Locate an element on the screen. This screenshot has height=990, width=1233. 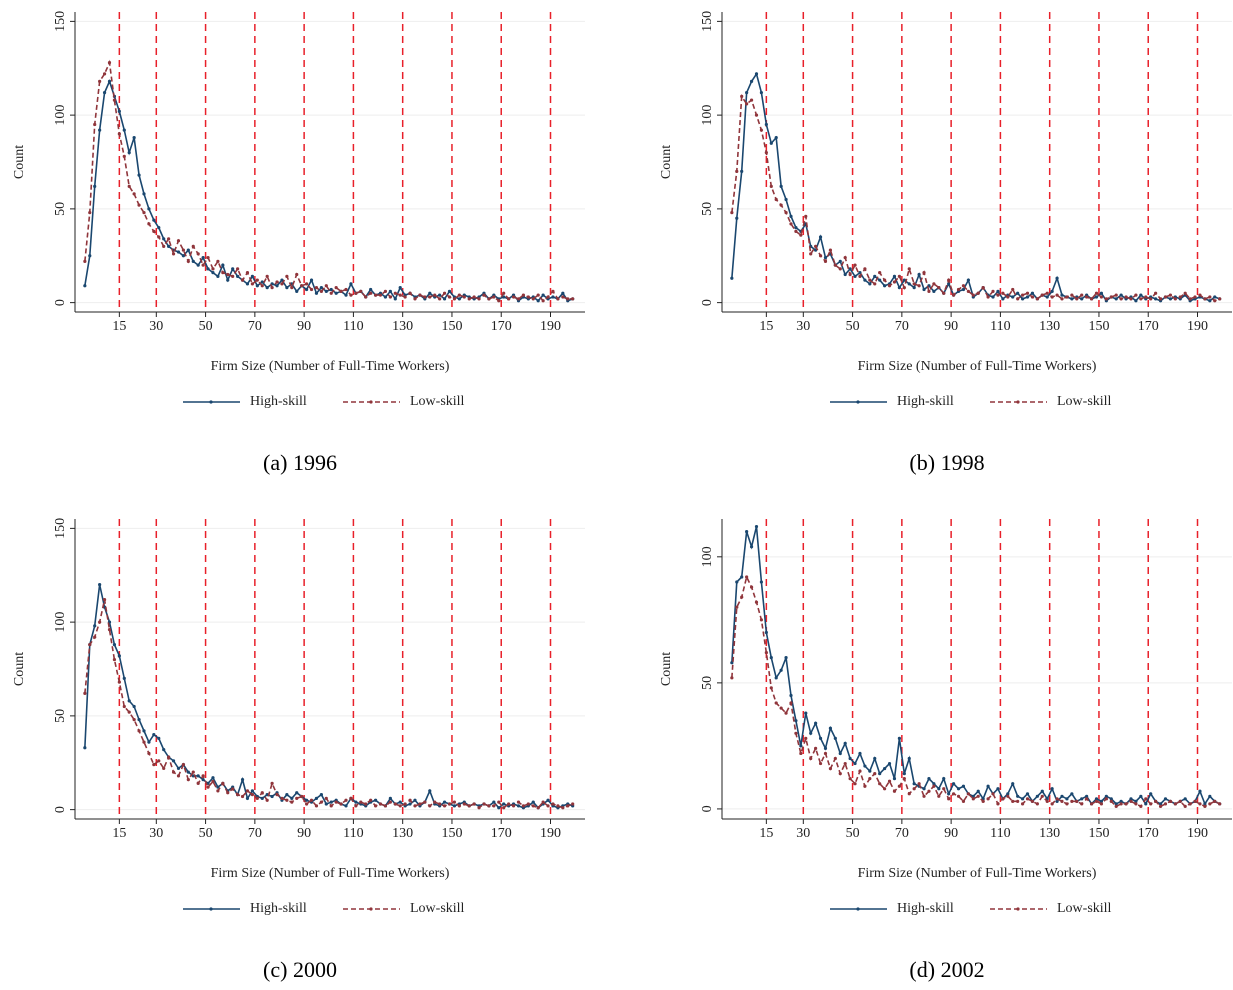
caption: (c) 2000 is located at coordinates (300, 969).